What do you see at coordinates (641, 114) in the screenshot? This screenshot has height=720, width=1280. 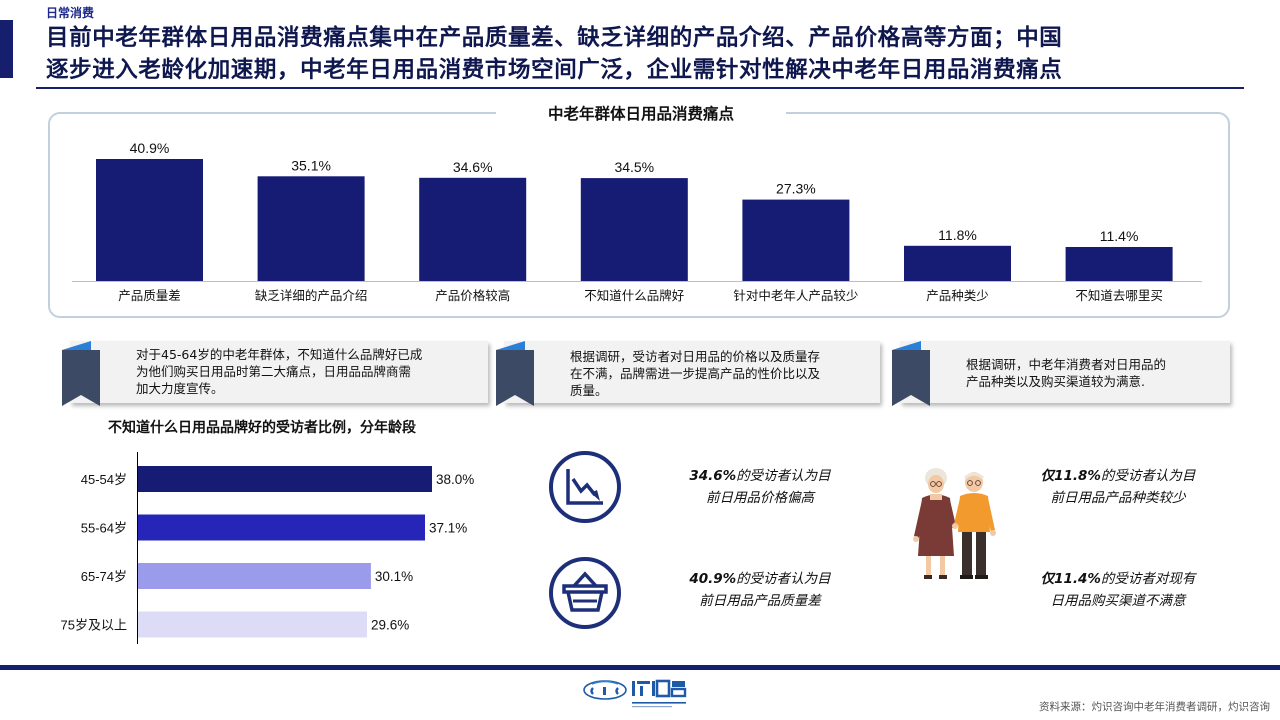 I see `pain-point-chart-title: 中老年群体日用品消费痛点` at bounding box center [641, 114].